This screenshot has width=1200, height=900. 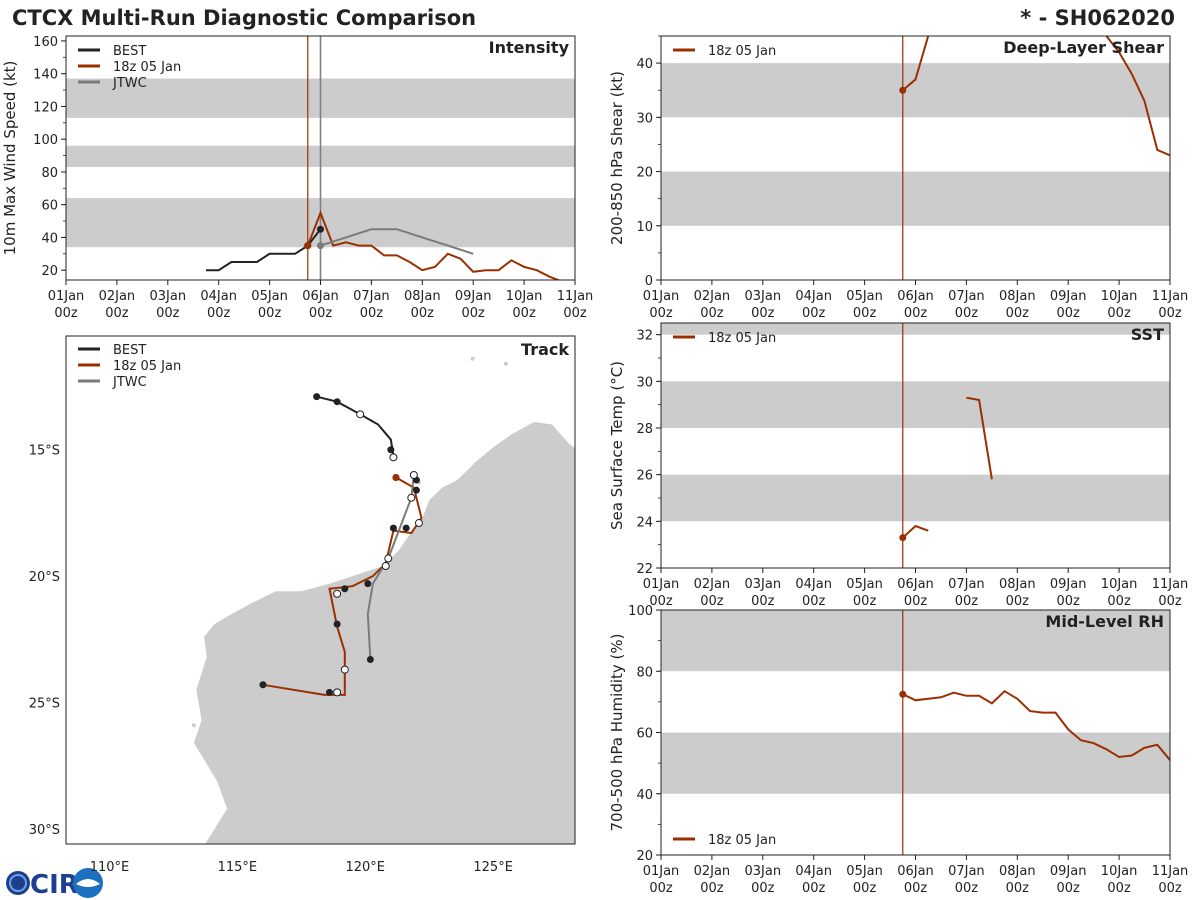 What do you see at coordinates (384, 632) in the screenshot?
I see `land-mass` at bounding box center [384, 632].